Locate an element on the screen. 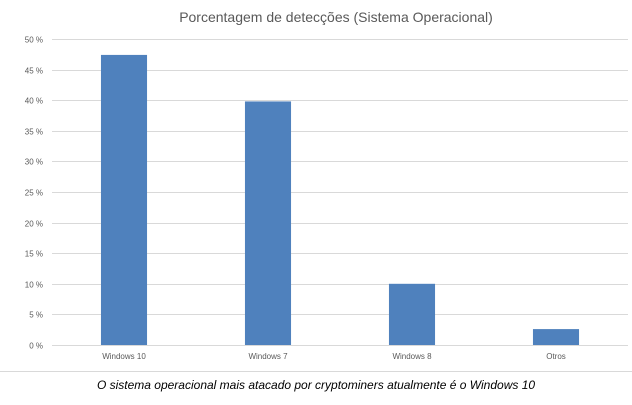 Image resolution: width=632 pixels, height=405 pixels. y-tick-label: 25 % is located at coordinates (34, 193).